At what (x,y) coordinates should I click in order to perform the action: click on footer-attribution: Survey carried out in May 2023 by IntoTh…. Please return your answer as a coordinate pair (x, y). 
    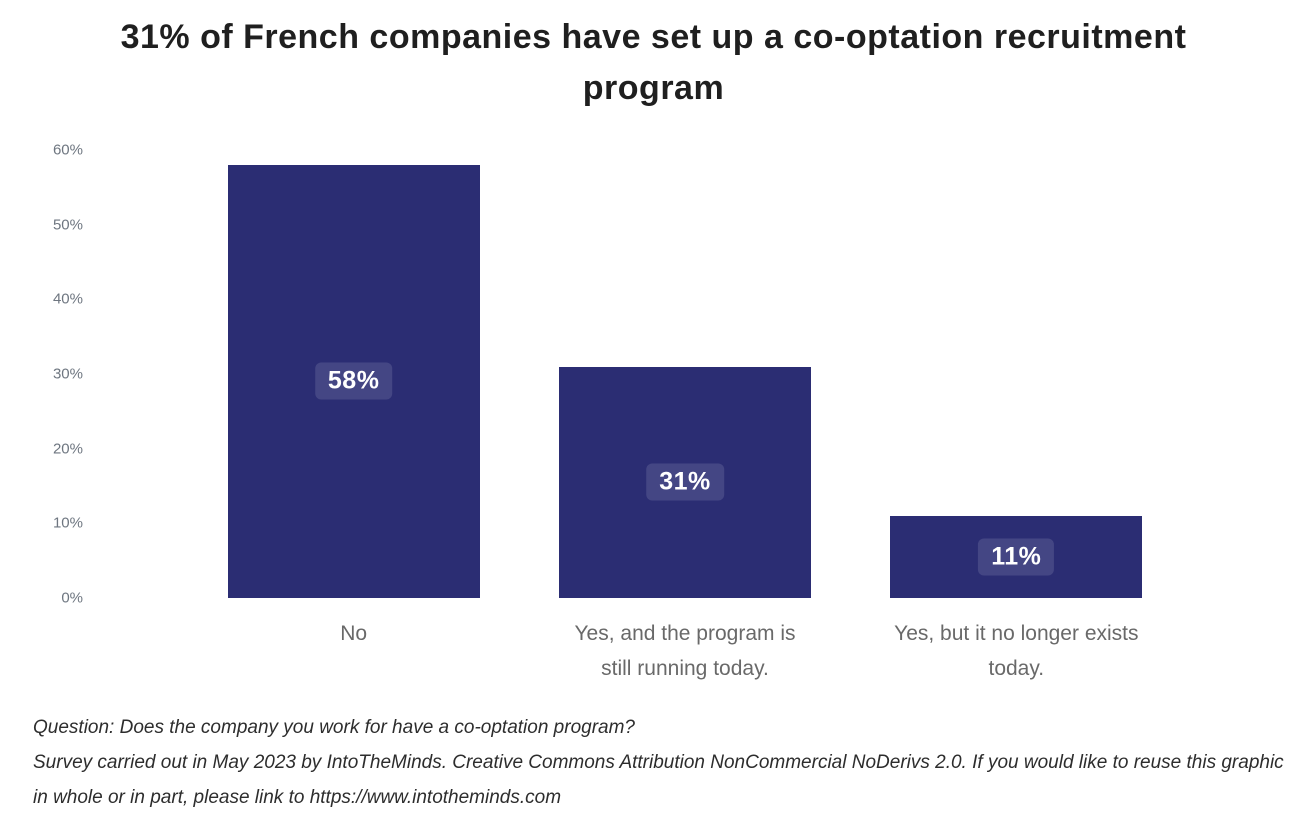
    Looking at the image, I should click on (658, 780).